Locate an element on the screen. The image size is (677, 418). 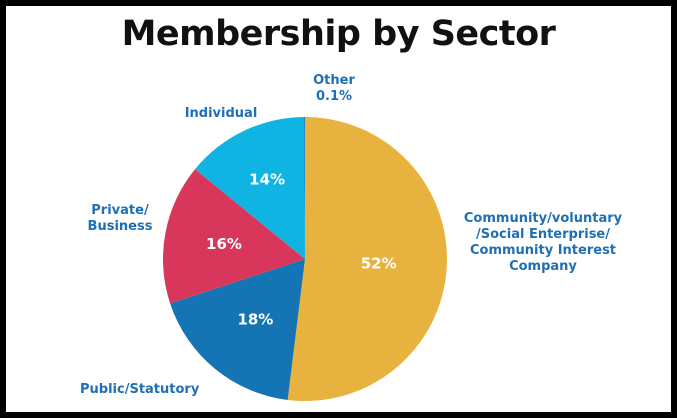
chart-title: Membership by Sector is located at coordinates (338, 34).